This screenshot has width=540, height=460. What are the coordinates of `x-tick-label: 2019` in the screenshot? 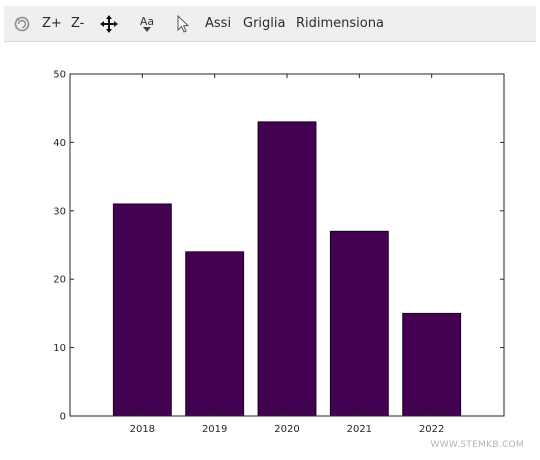 It's located at (214, 429).